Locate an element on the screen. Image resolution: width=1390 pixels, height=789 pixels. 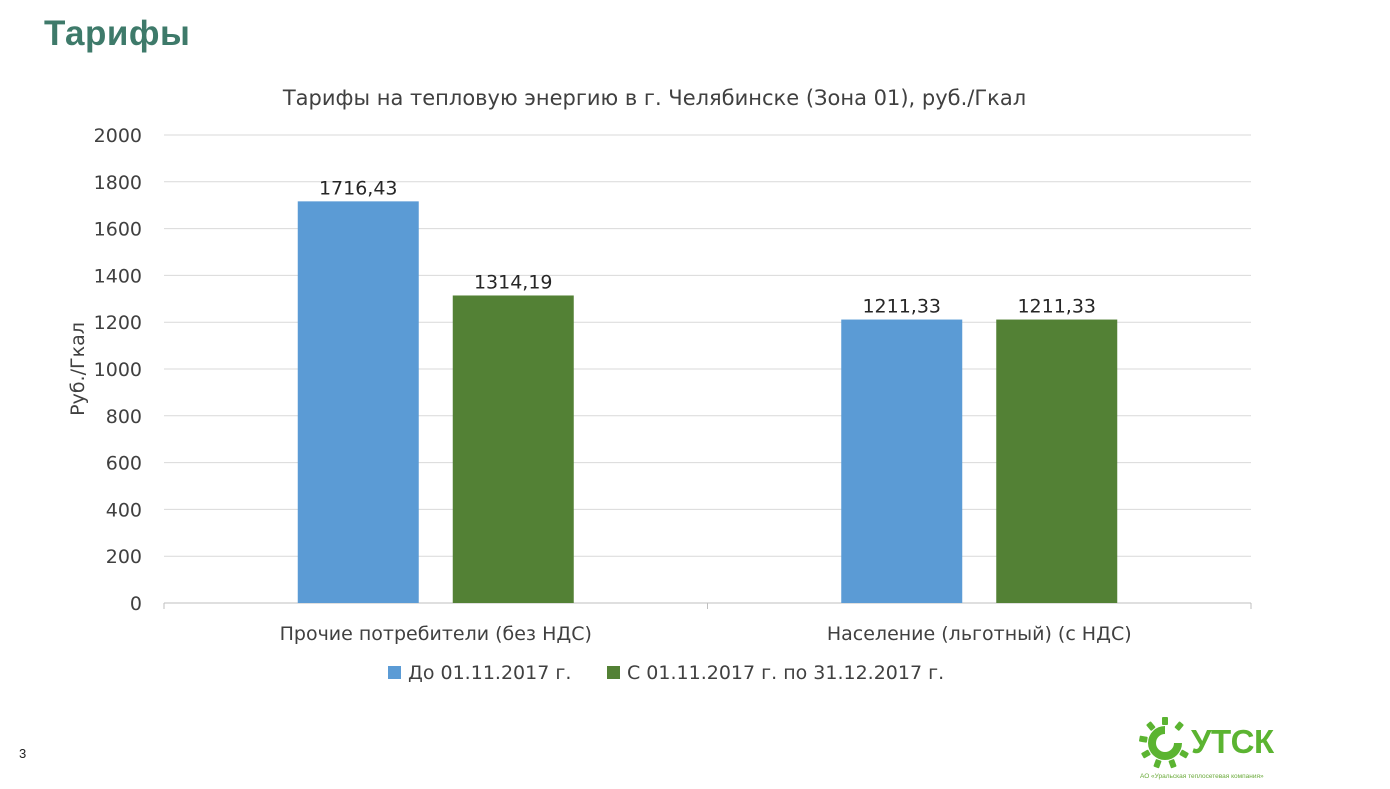
slide-title: Тарифы is located at coordinates (117, 33).